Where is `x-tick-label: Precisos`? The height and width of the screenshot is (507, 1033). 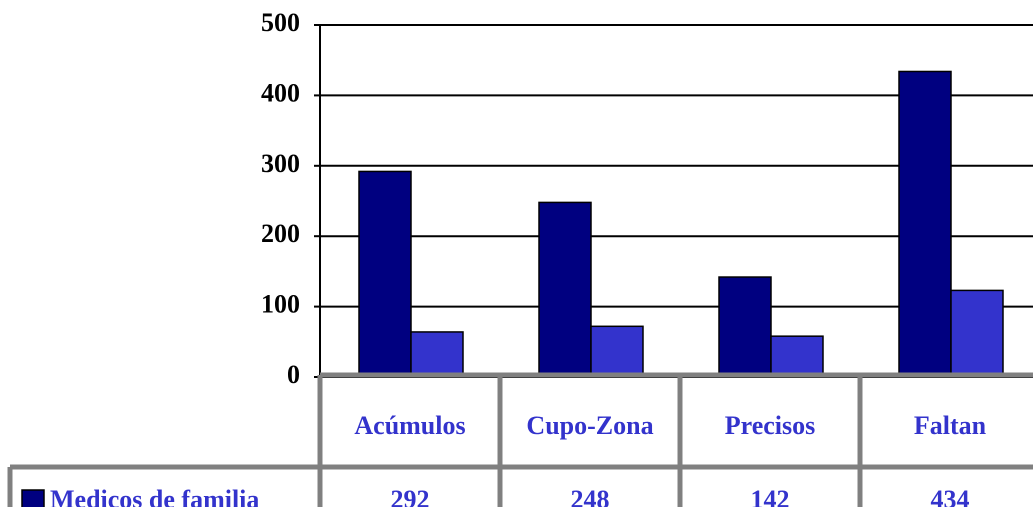 x-tick-label: Precisos is located at coordinates (770, 425).